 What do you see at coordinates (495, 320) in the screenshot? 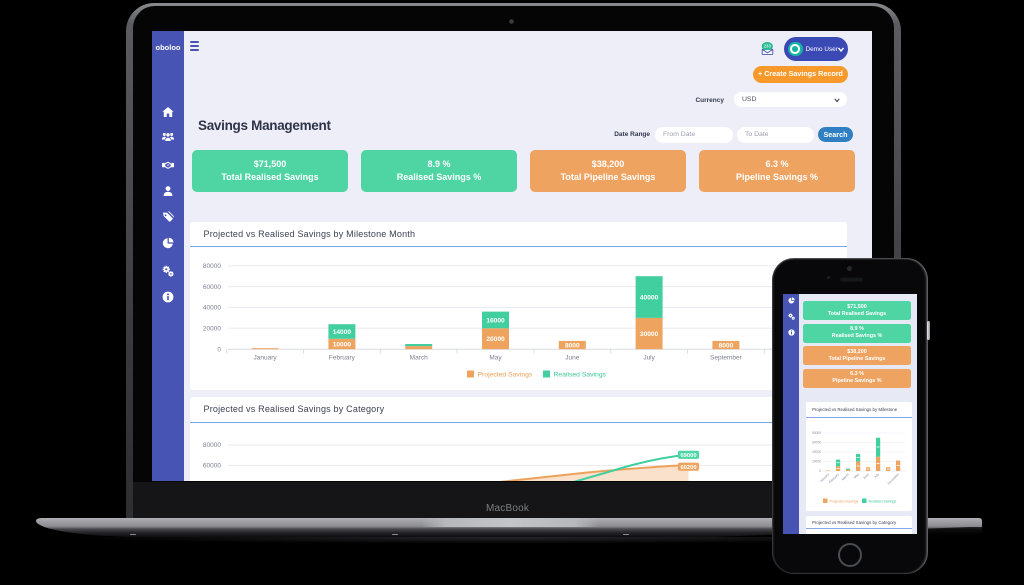
I see `svg-text: 16000` at bounding box center [495, 320].